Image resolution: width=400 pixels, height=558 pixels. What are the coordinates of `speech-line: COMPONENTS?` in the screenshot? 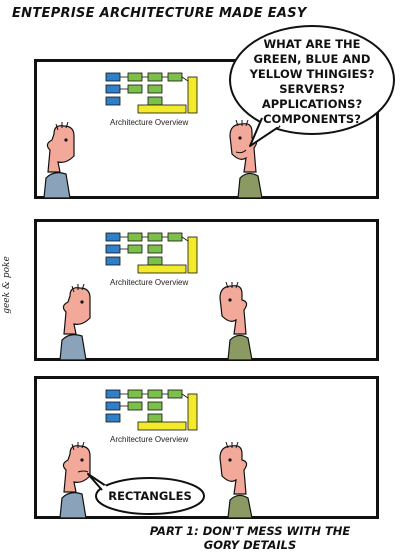 It's located at (312, 119).